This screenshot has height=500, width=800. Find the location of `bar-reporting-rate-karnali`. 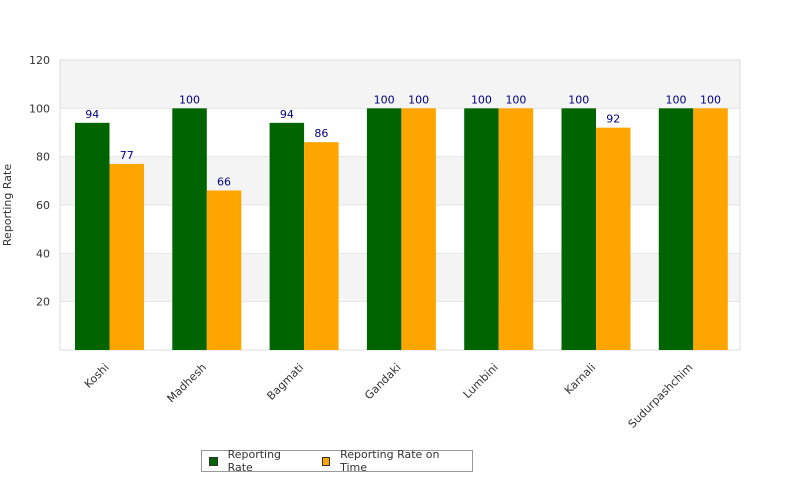

bar-reporting-rate-karnali is located at coordinates (579, 229).